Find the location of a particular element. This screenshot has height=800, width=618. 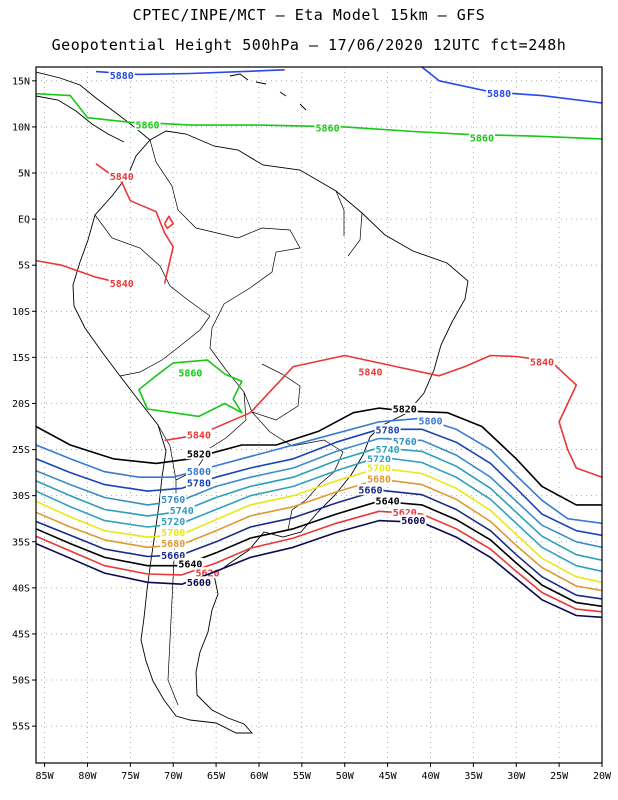

x-tick-label: 65W is located at coordinates (216, 776).